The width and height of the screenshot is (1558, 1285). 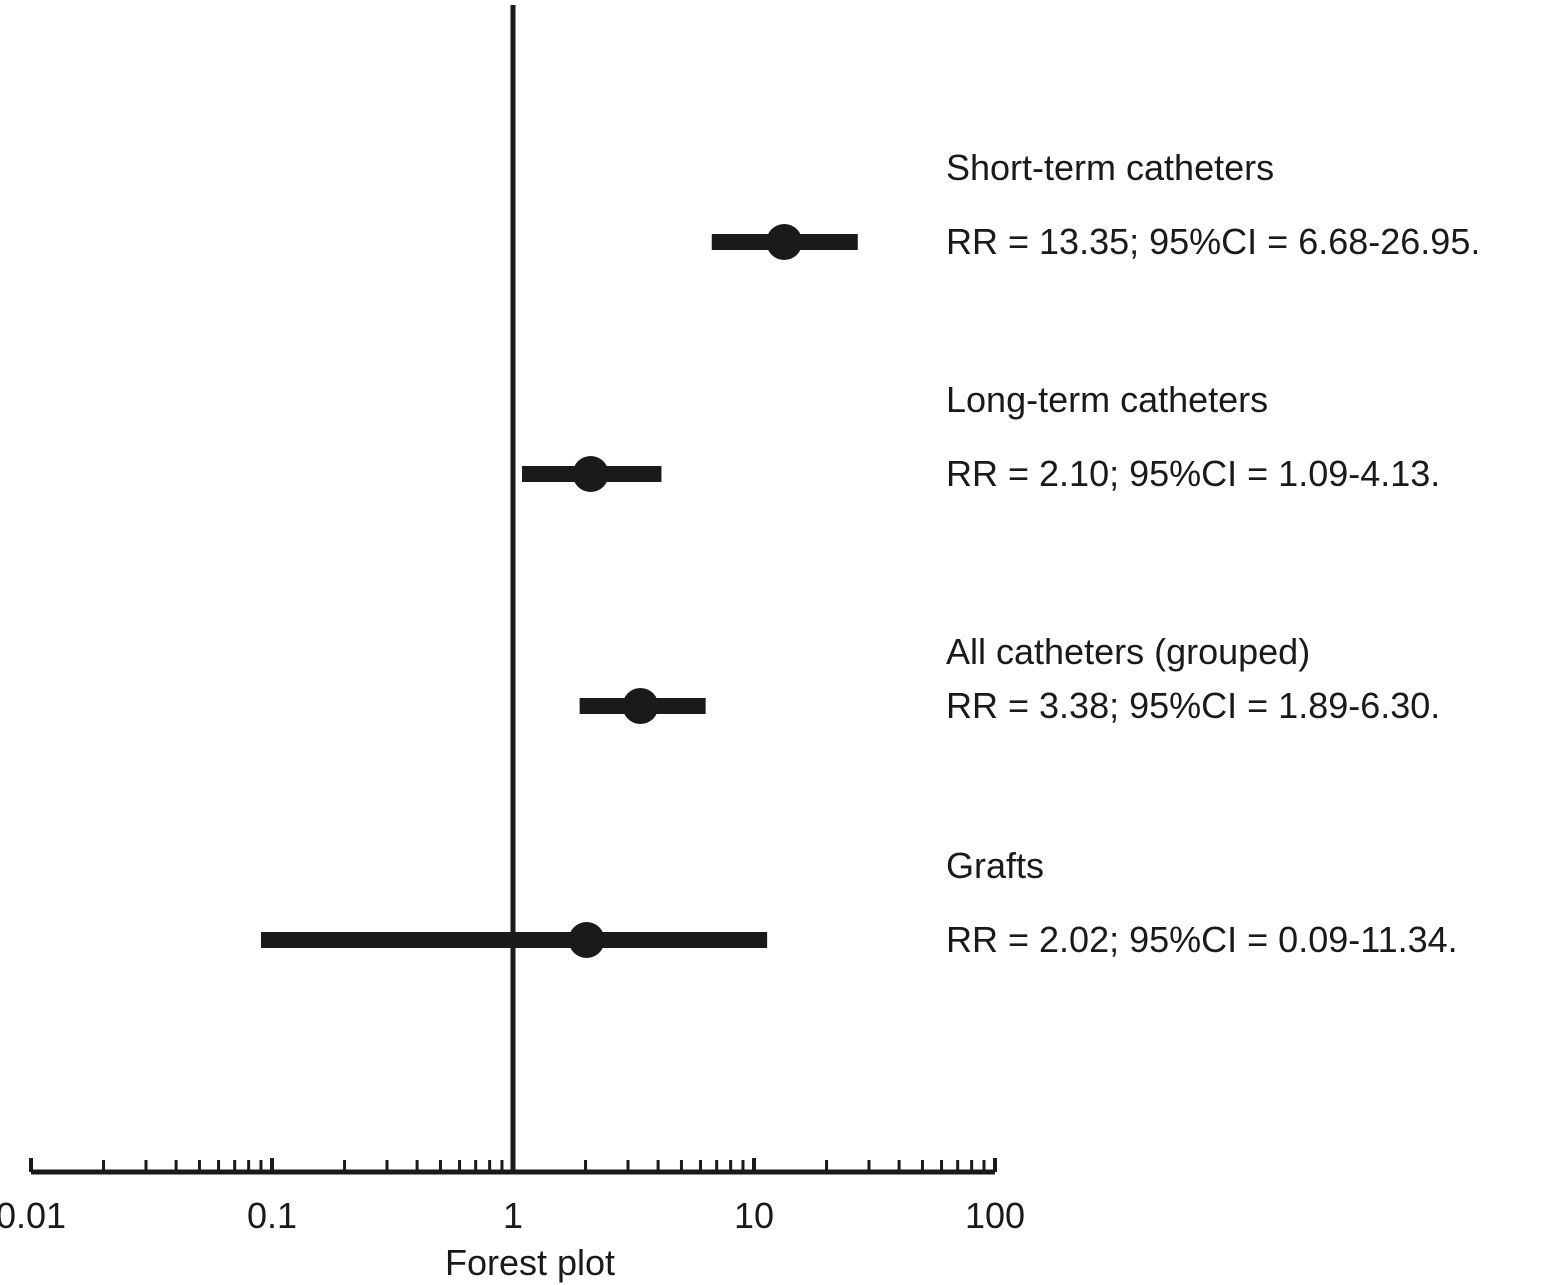 What do you see at coordinates (1193, 705) in the screenshot?
I see `study-summary: RR = 3.38; 95%CI = 1.89-6.30.` at bounding box center [1193, 705].